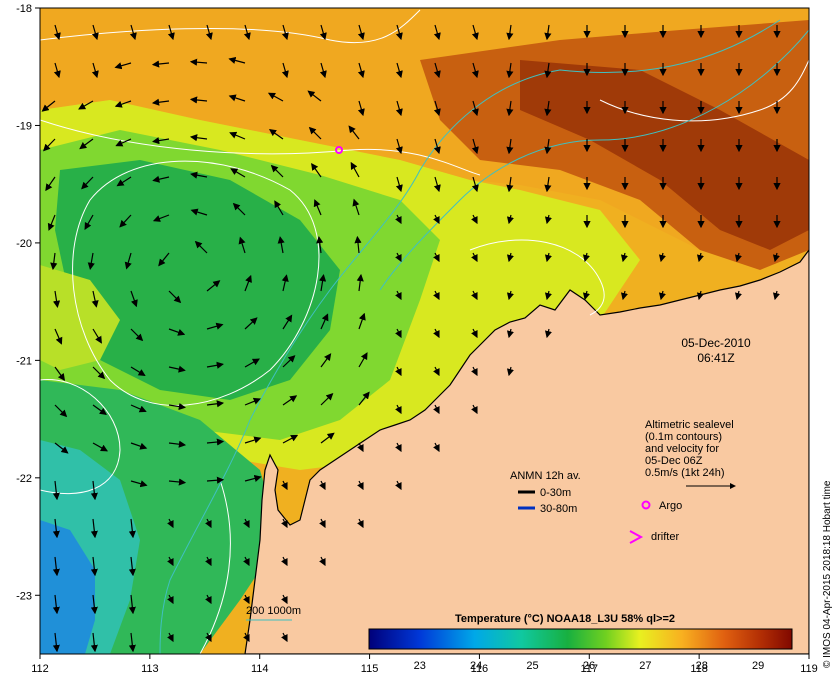 The width and height of the screenshot is (840, 680). I want to click on colorbar-tick-label: 26, so click(589, 666).